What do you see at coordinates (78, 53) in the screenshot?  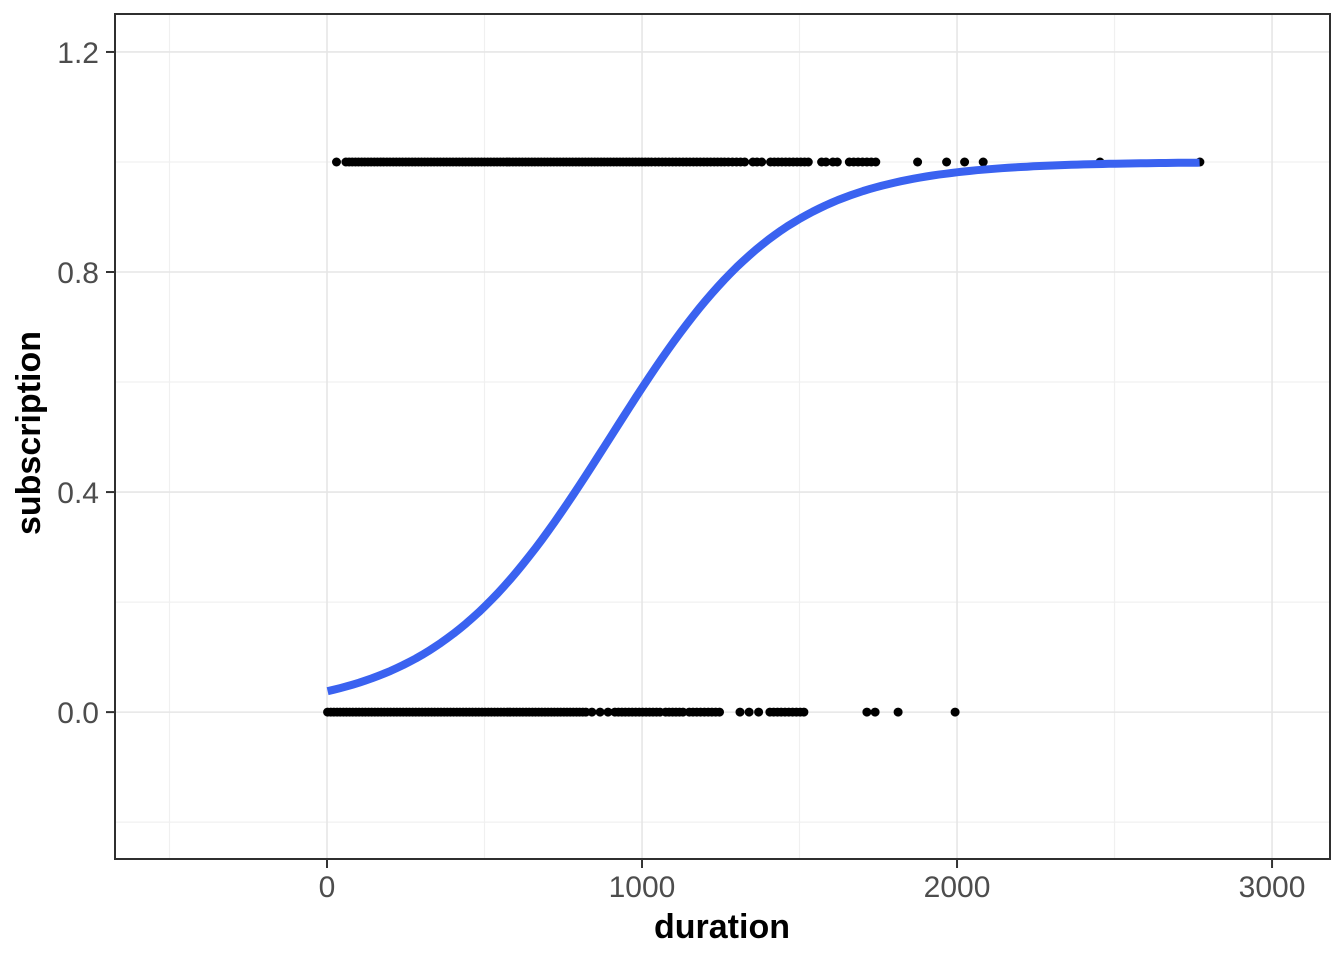 I see `y-tick-label: 1.2` at bounding box center [78, 53].